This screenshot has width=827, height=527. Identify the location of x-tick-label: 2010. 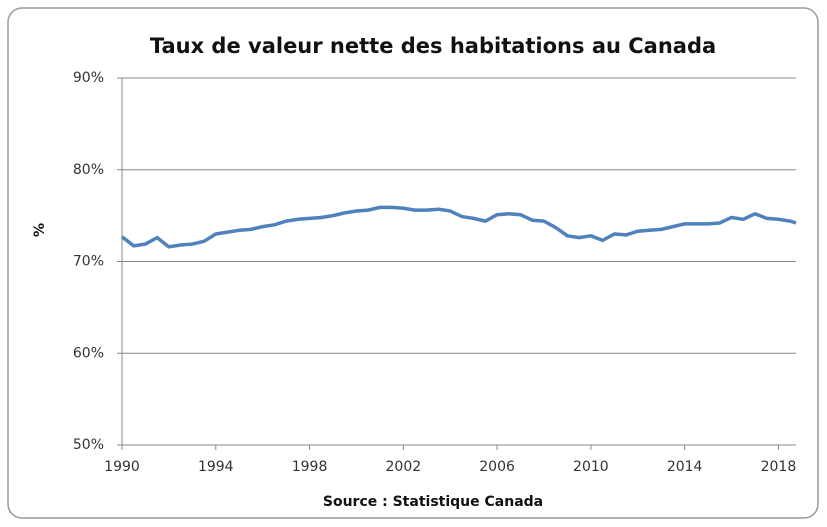
(591, 467).